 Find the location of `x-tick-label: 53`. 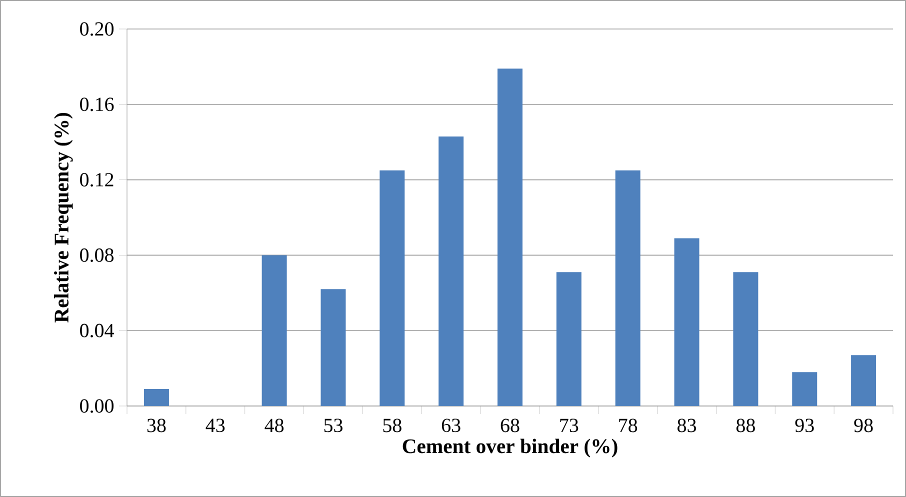

x-tick-label: 53 is located at coordinates (333, 425).